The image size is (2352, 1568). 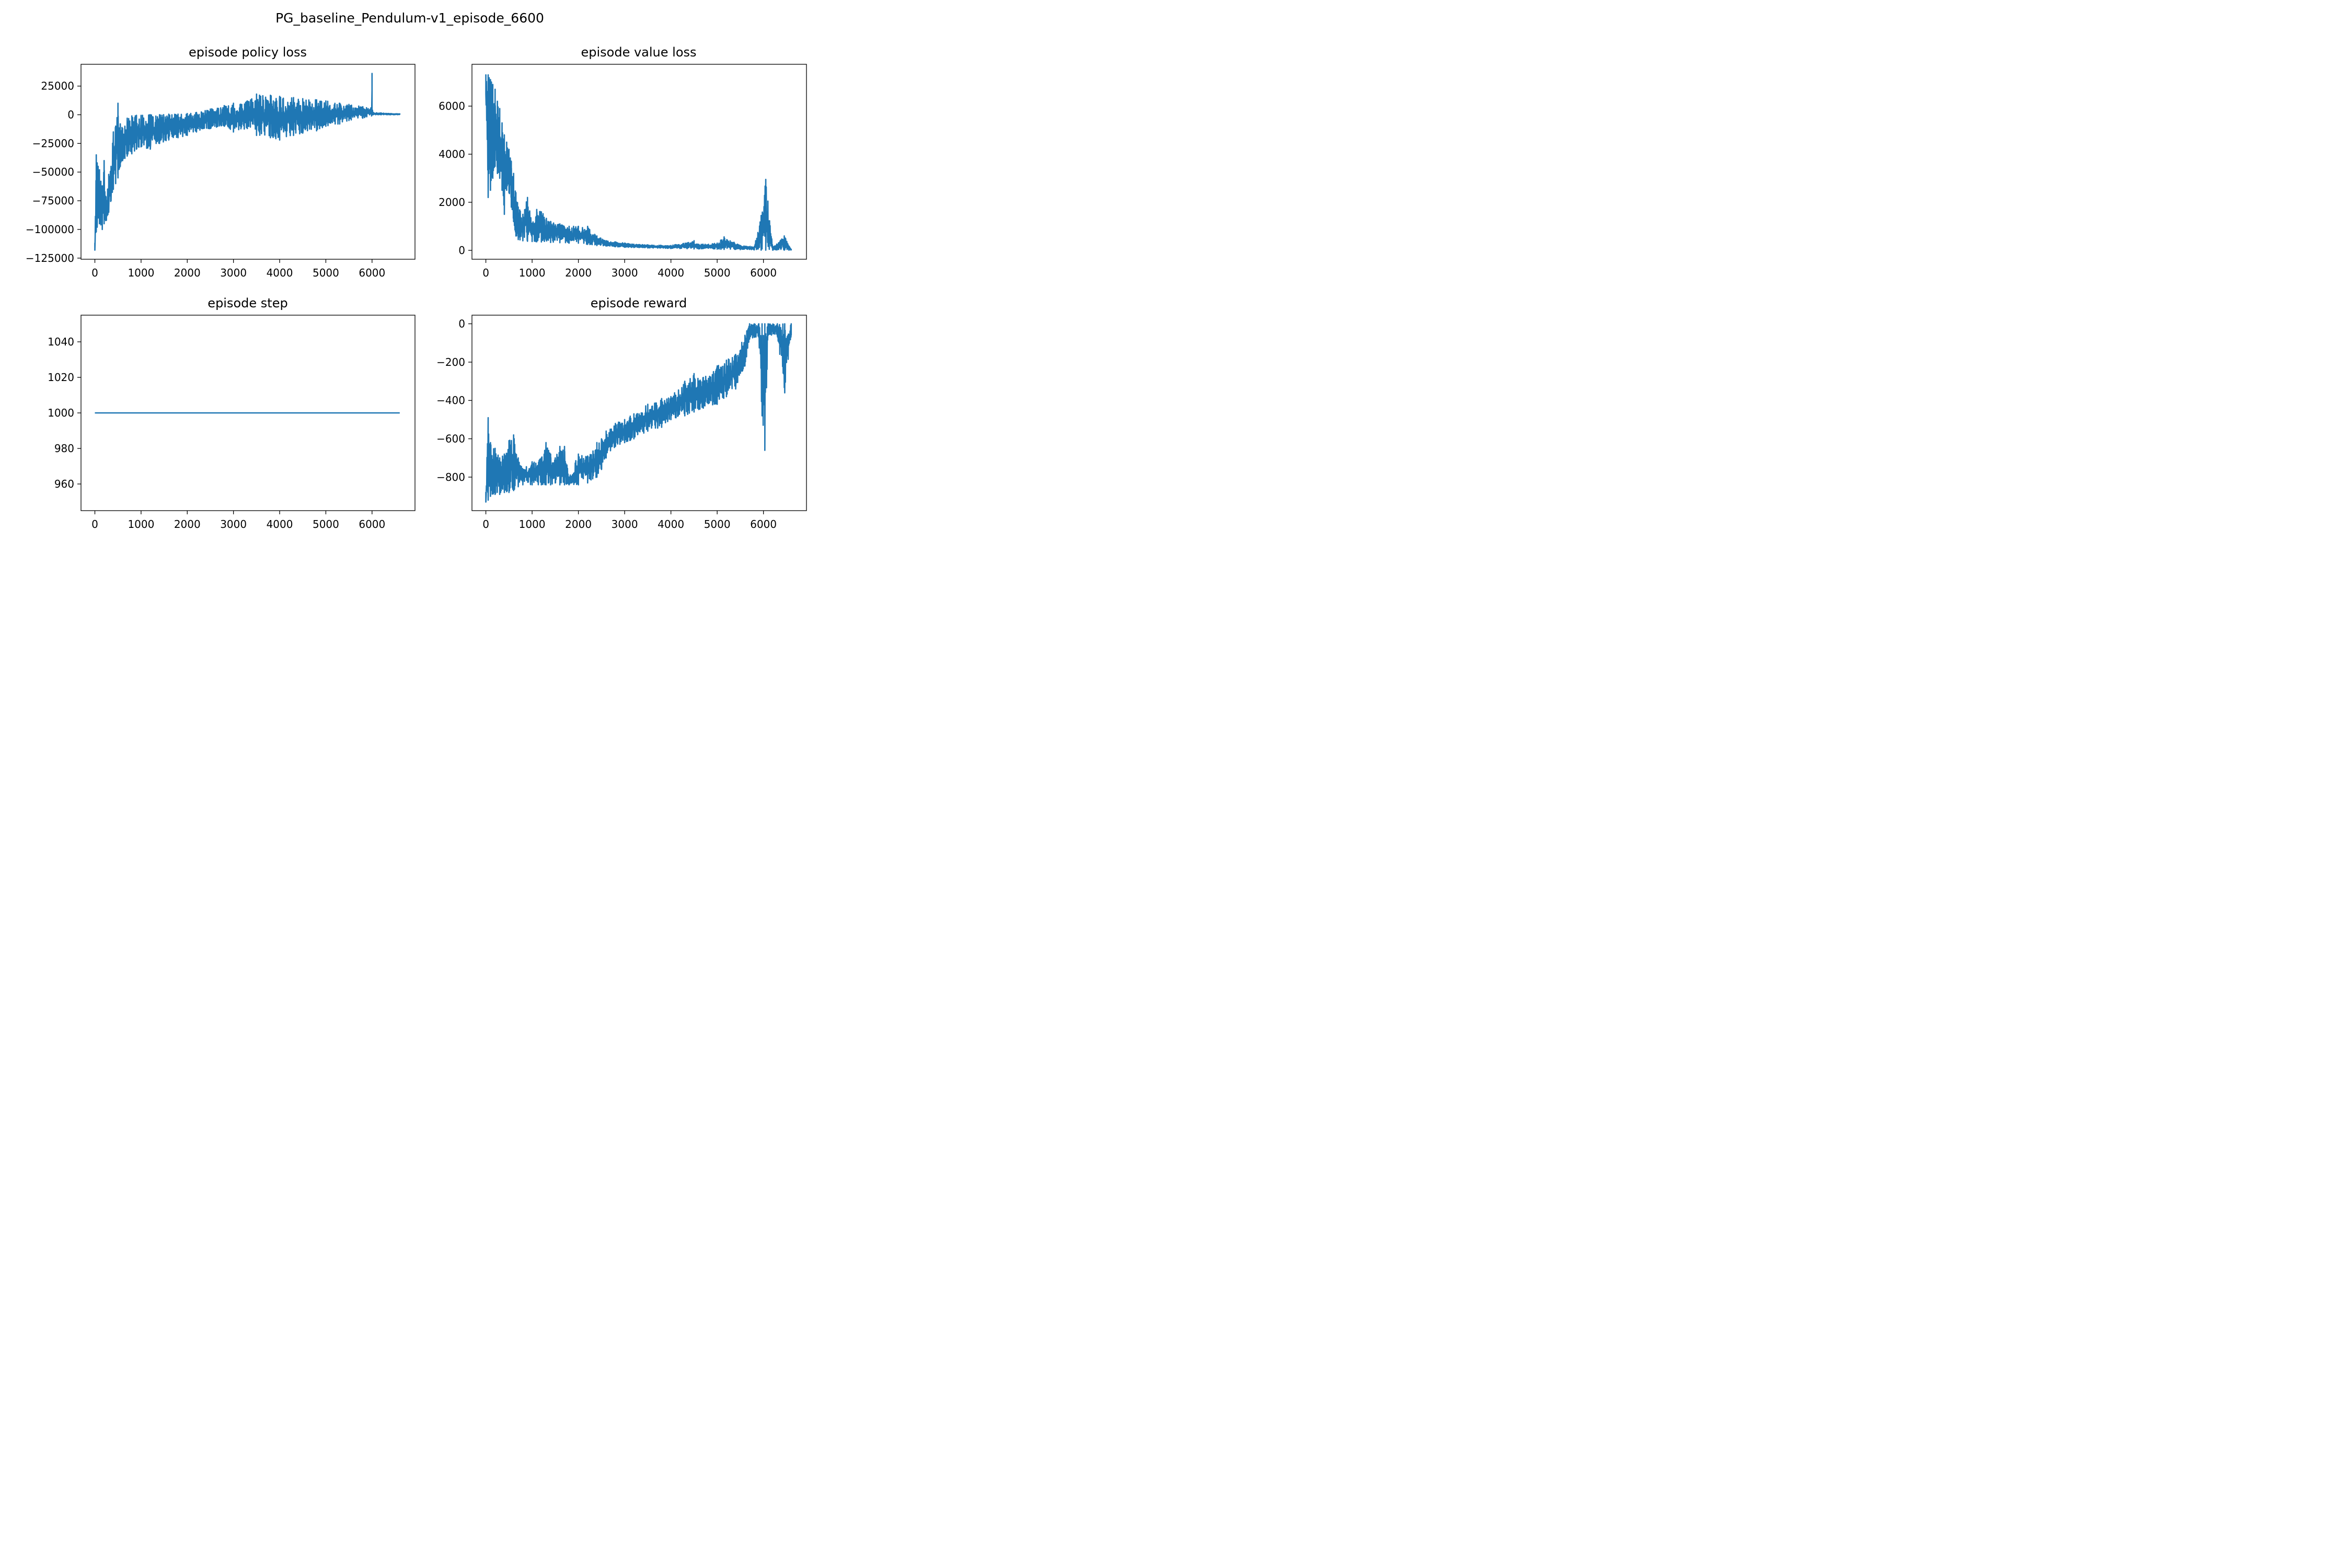 I want to click on y-tick-label: 980, so click(x=64, y=448).